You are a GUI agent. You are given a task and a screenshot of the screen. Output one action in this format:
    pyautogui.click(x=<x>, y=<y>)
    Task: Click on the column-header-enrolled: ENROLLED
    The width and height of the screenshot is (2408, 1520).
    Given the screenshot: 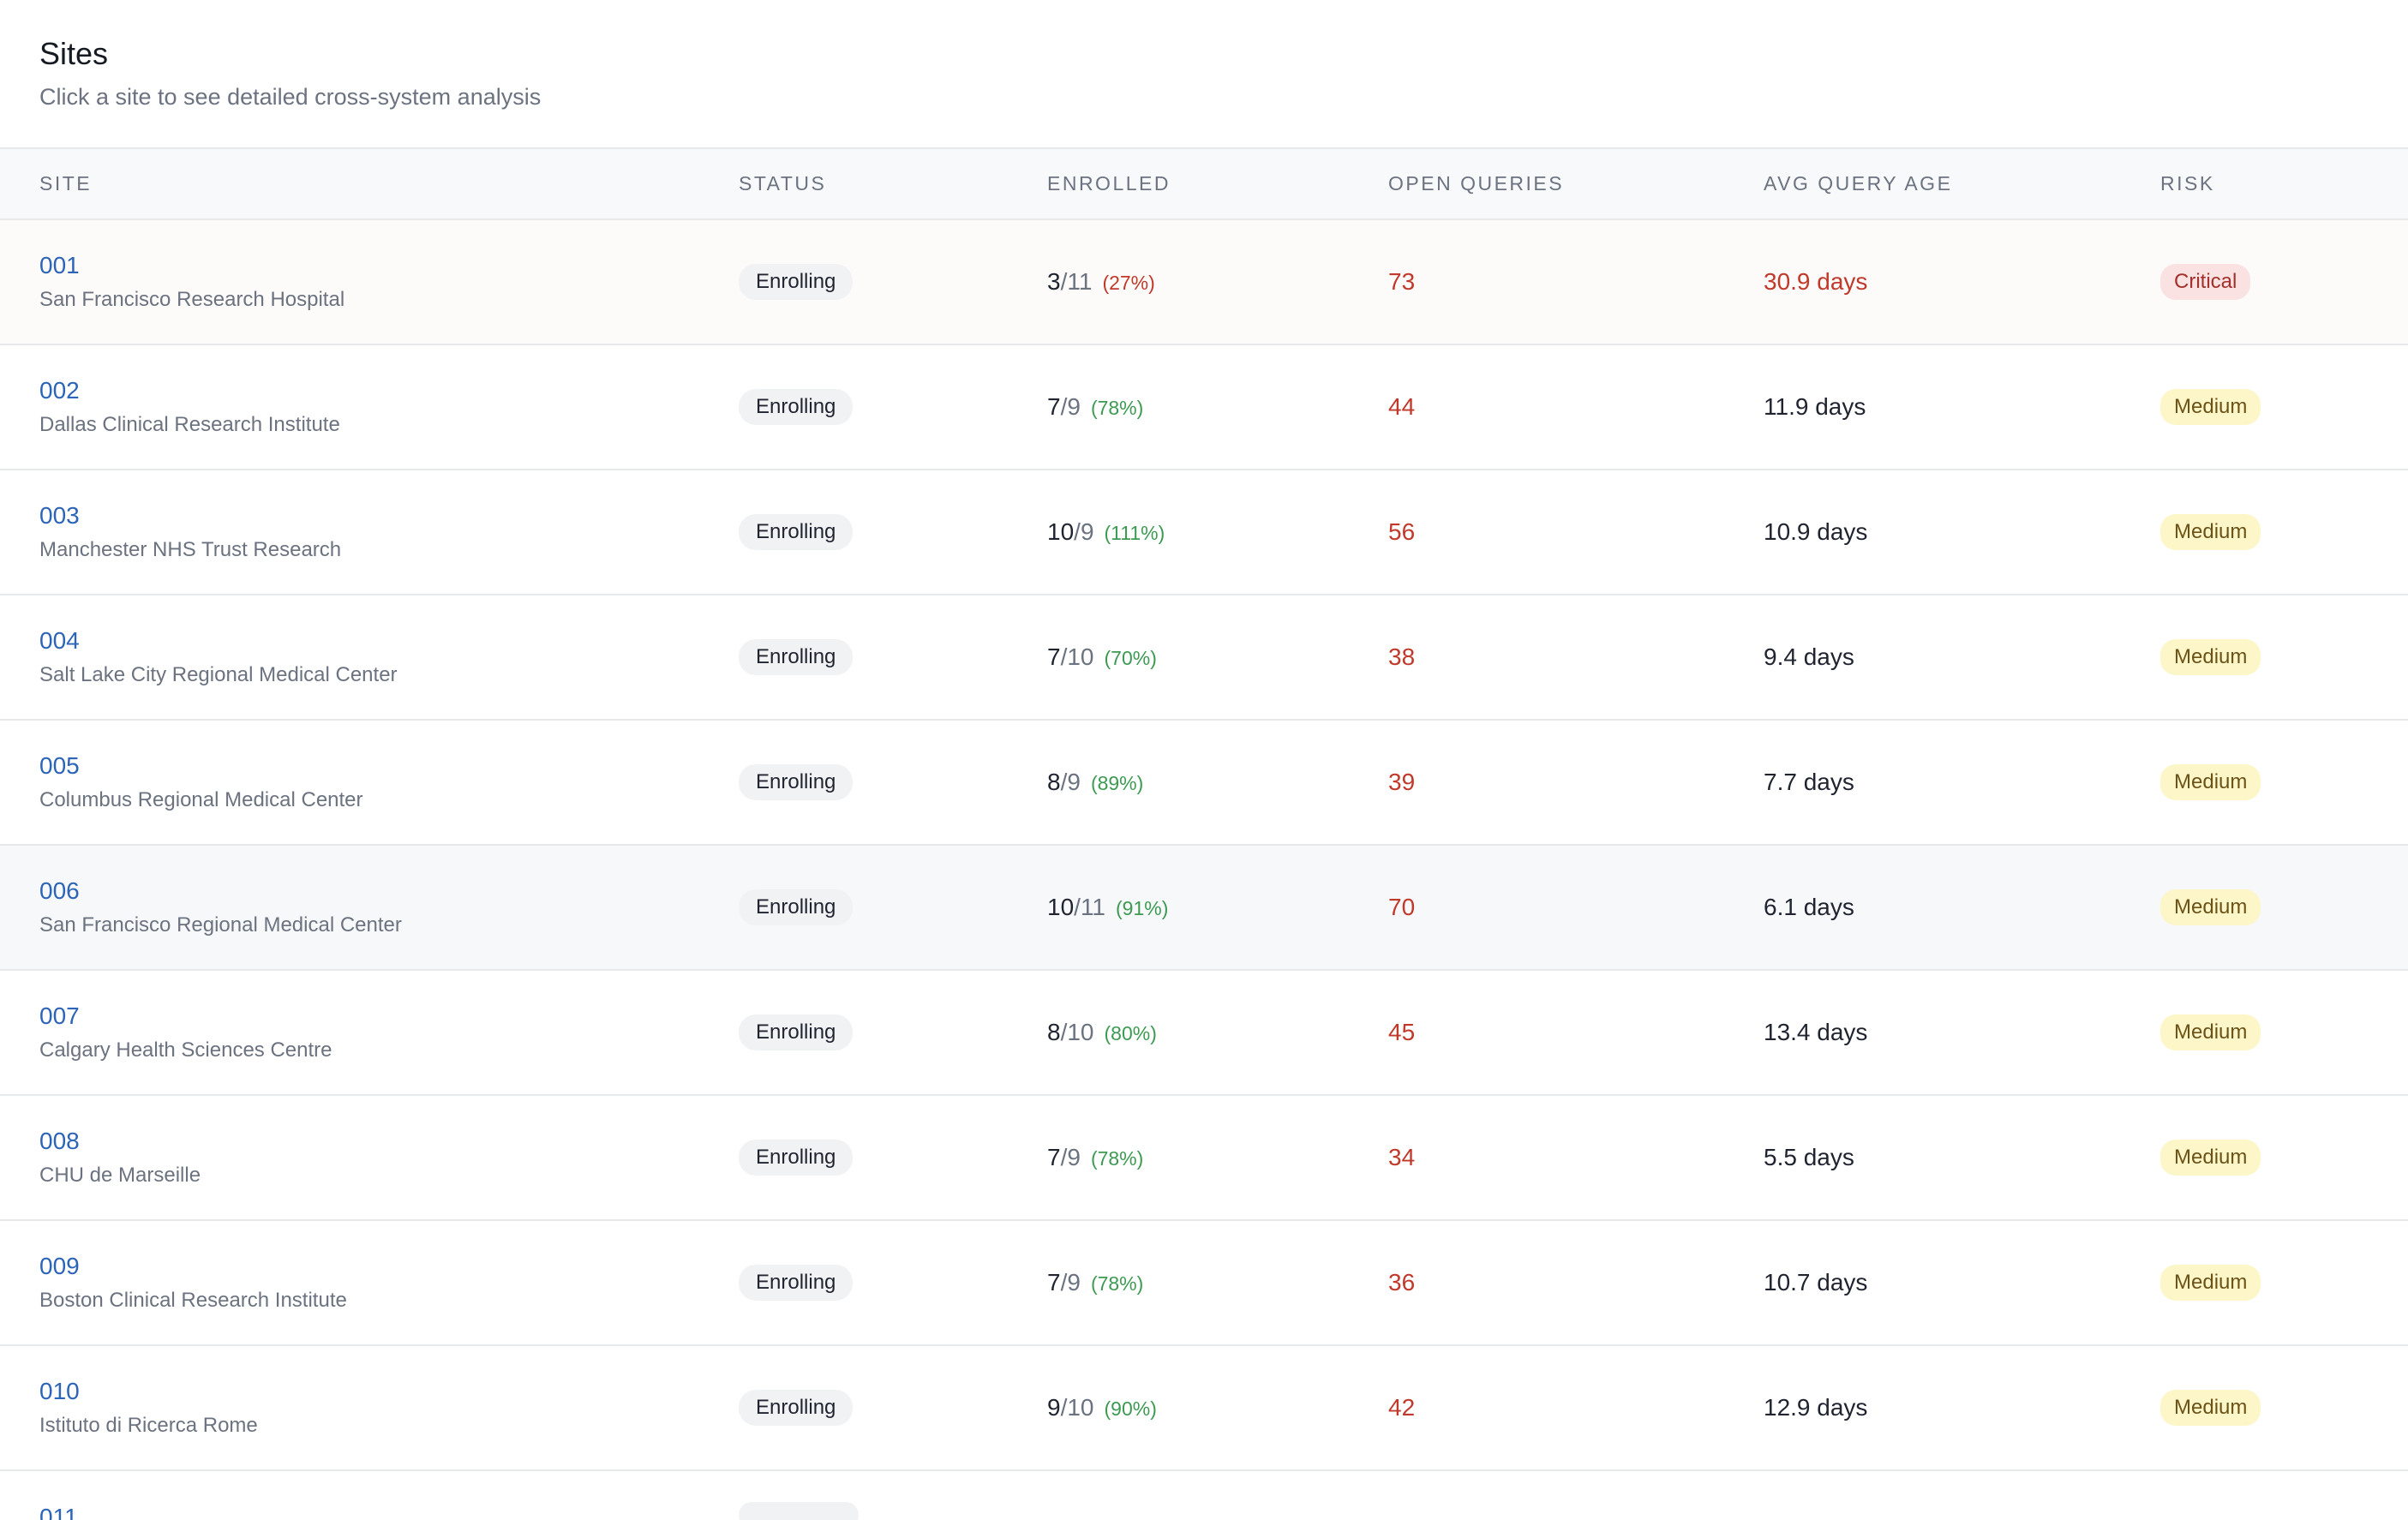 What is the action you would take?
    pyautogui.click(x=1109, y=183)
    